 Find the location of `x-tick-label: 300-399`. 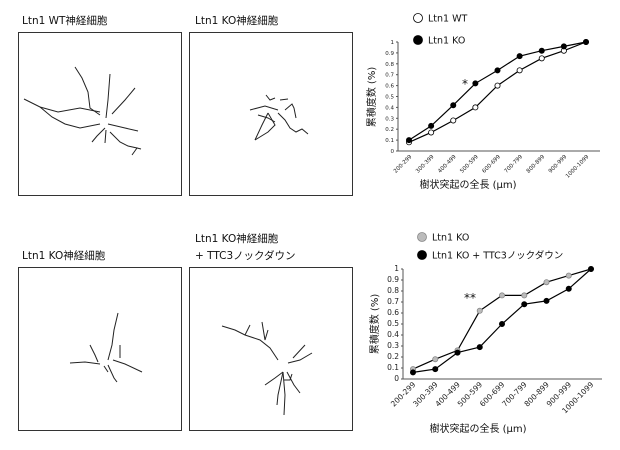

x-tick-label: 300-399 is located at coordinates (425, 164).